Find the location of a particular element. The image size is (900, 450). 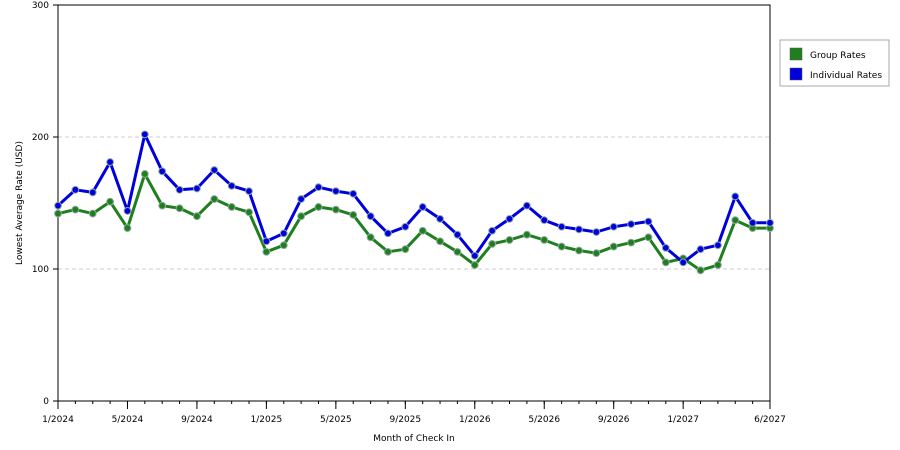

x-tick-label: 1/2027 is located at coordinates (683, 420).